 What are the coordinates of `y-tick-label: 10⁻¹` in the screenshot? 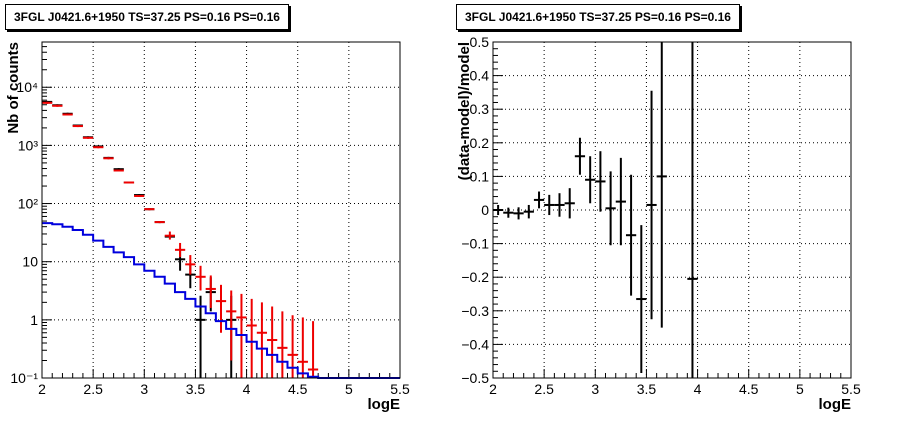 It's located at (24, 378).